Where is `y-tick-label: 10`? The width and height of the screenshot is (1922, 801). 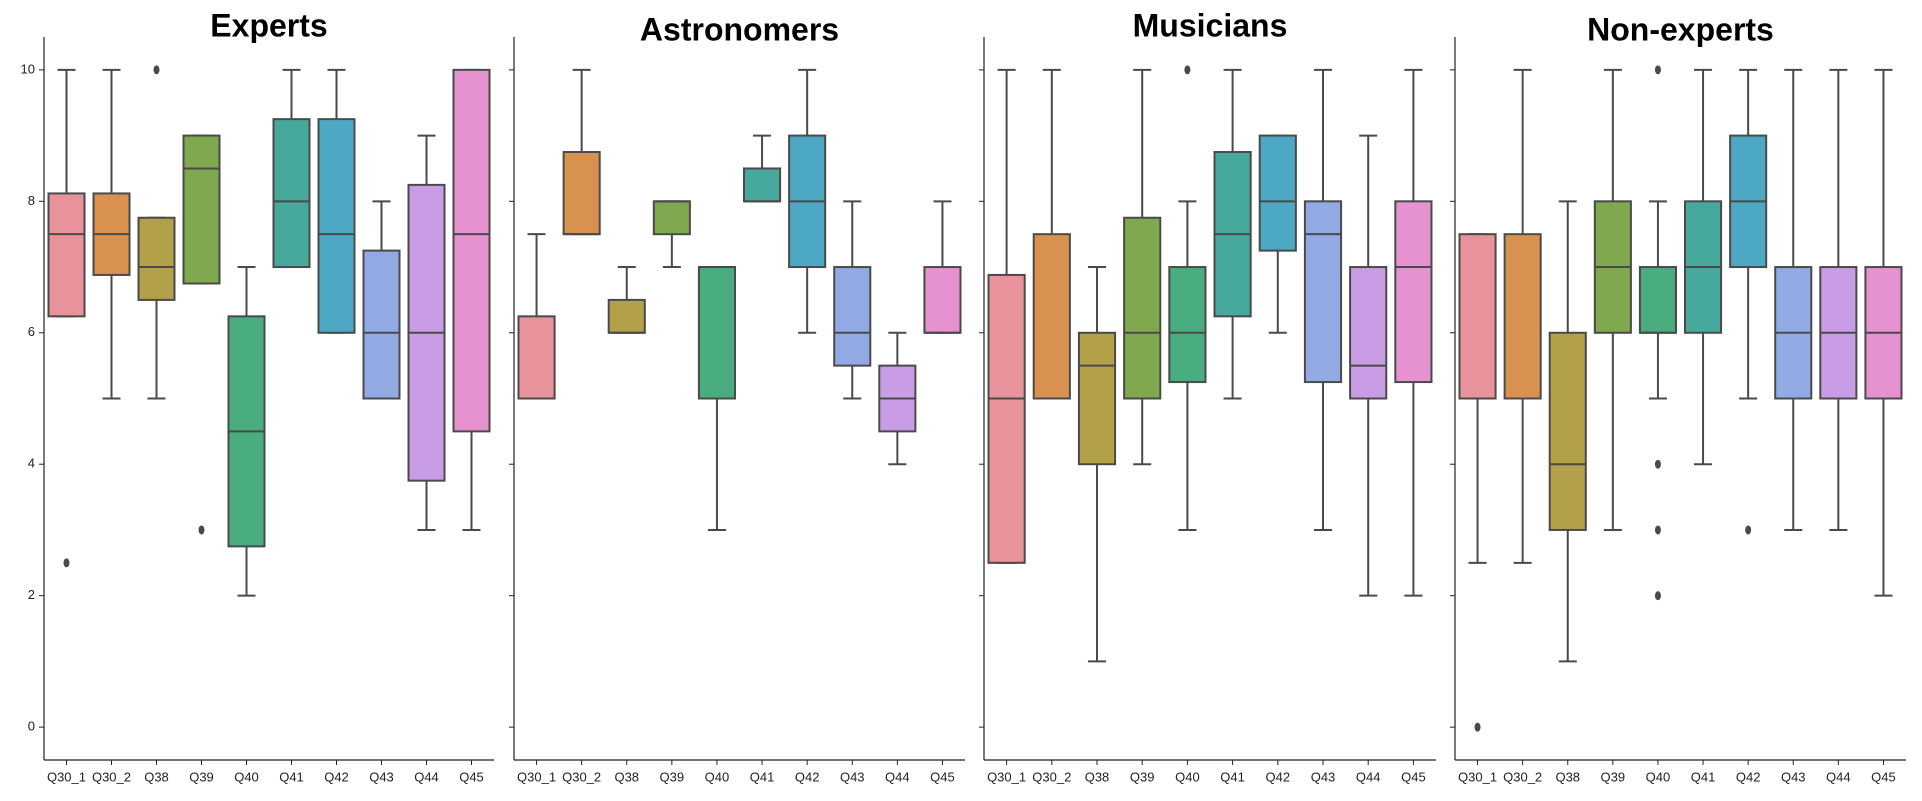 y-tick-label: 10 is located at coordinates (28, 68).